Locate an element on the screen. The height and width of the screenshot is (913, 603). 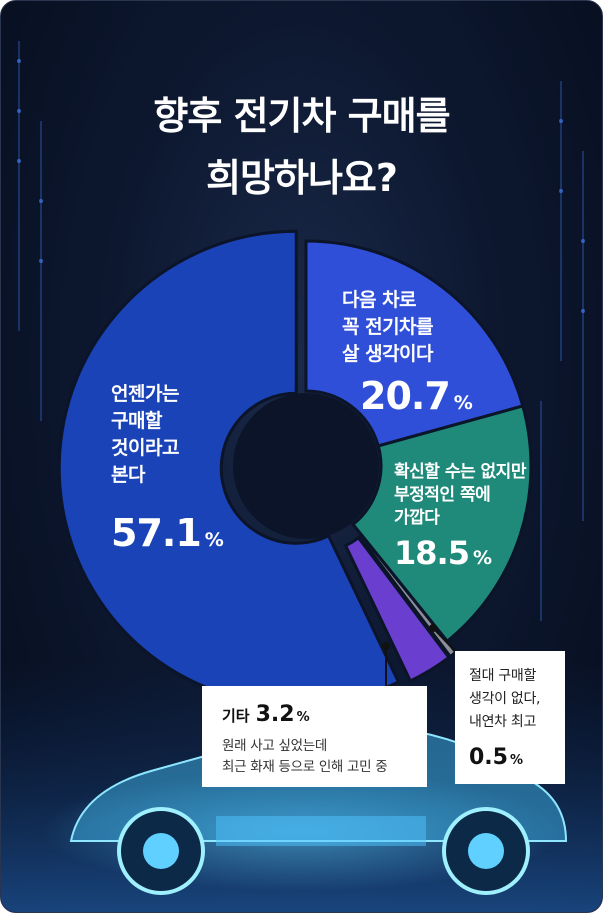
slice-label-line: 본다 is located at coordinates (128, 475).